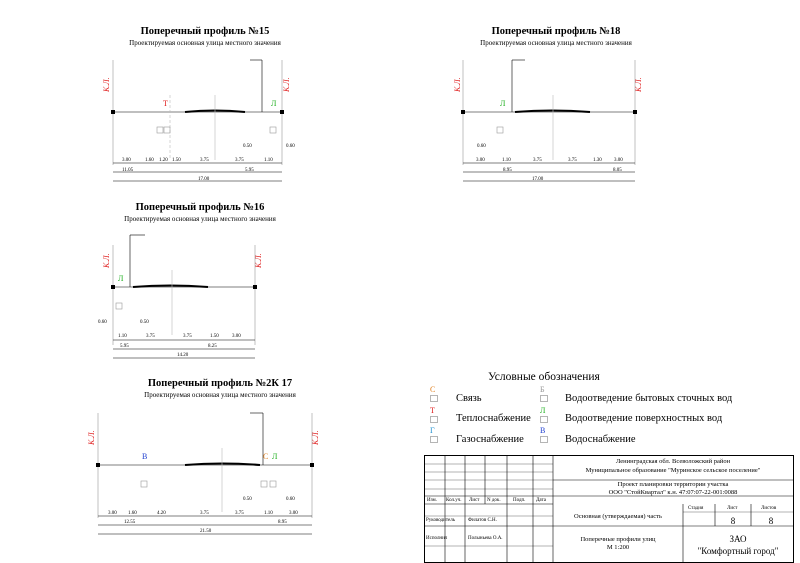 Image resolution: width=800 pixels, height=563 pixels. What do you see at coordinates (247, 499) in the screenshot?
I see `dim: 0.50` at bounding box center [247, 499].